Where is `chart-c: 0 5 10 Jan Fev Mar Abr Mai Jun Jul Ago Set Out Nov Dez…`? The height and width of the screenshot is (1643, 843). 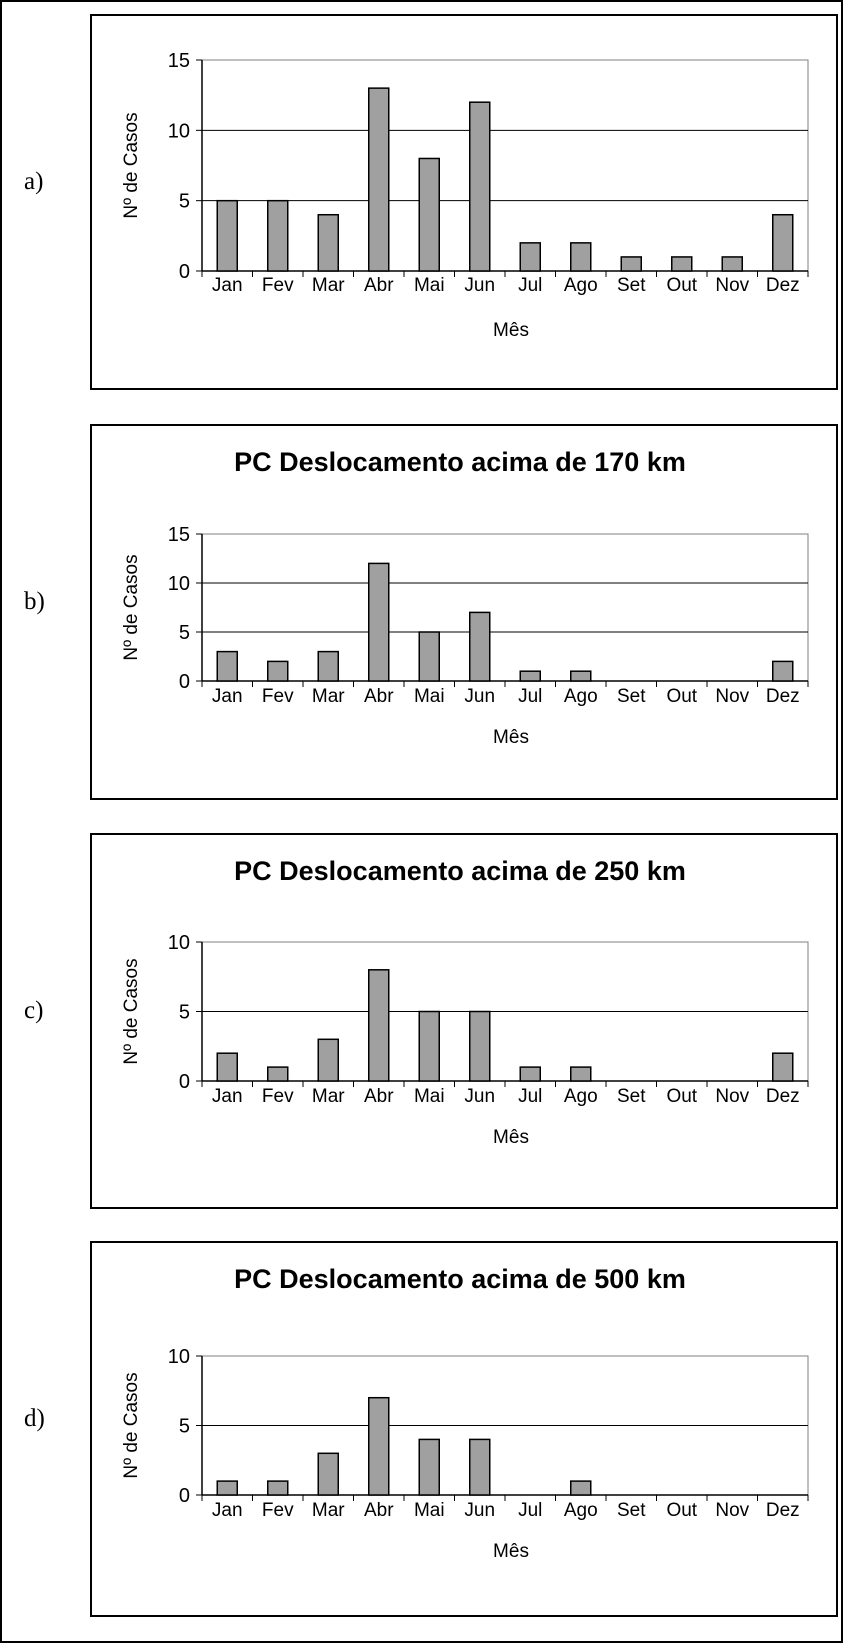
chart-c: 0 5 10 Jan Fev Mar Abr Mai Jun Jul Ago Set Out Nov Dez… is located at coordinates (465, 1002).